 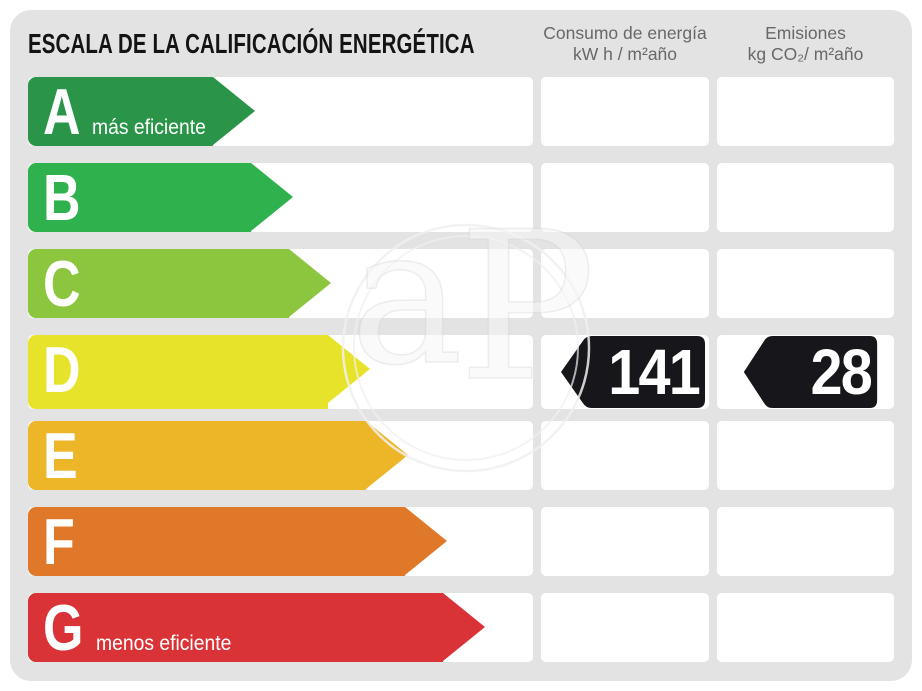 What do you see at coordinates (237, 541) in the screenshot?
I see `rating-arrow-f: F` at bounding box center [237, 541].